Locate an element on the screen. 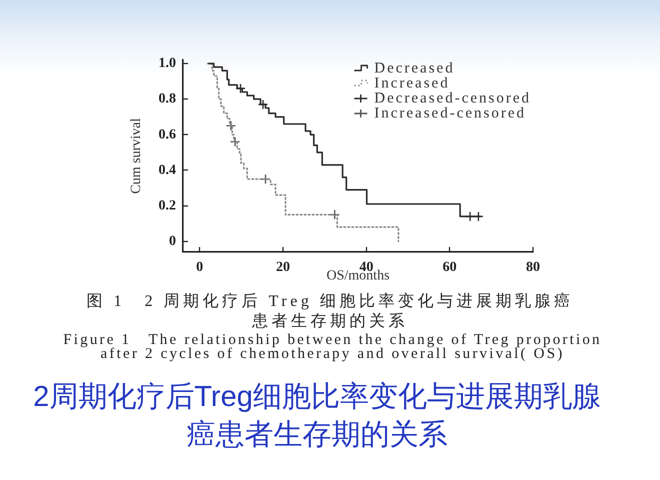  legend-label: Decreased-censored is located at coordinates (453, 98).